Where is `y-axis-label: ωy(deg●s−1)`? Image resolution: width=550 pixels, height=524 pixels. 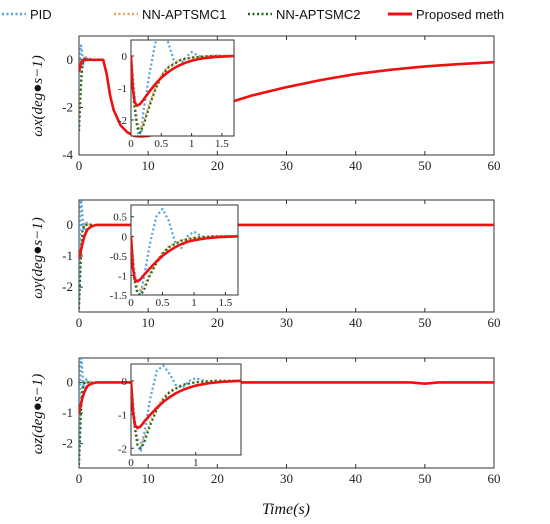
y-axis-label: ωy(deg●s−1) is located at coordinates (38, 257).